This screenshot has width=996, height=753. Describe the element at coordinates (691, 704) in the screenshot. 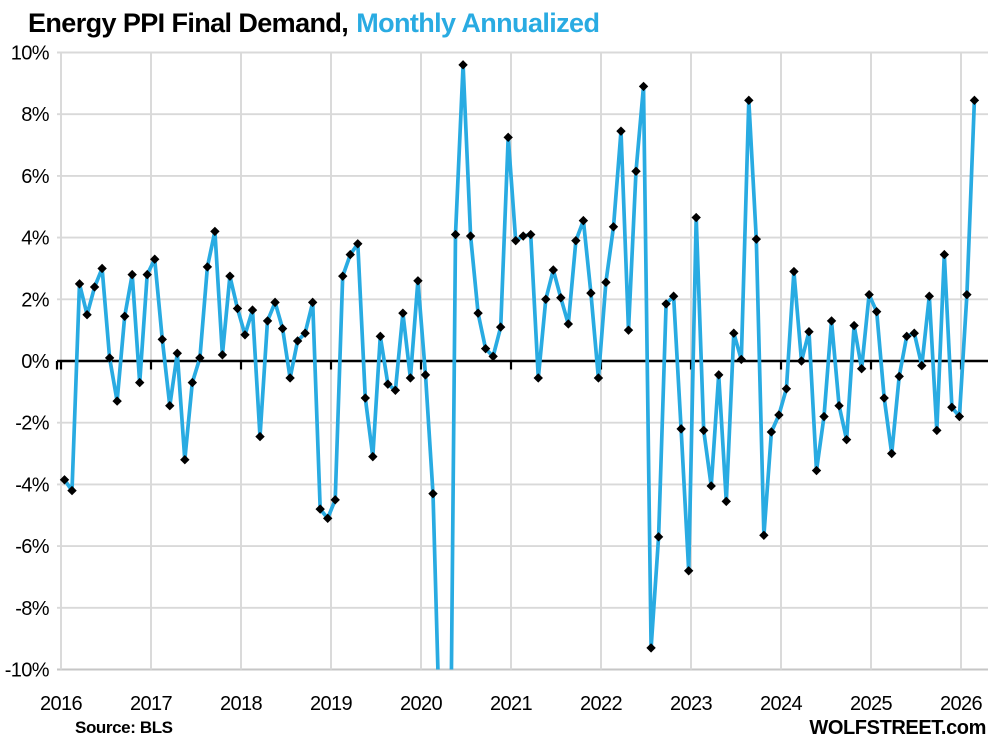

I see `x-axis-tick-label: 2023` at that location.